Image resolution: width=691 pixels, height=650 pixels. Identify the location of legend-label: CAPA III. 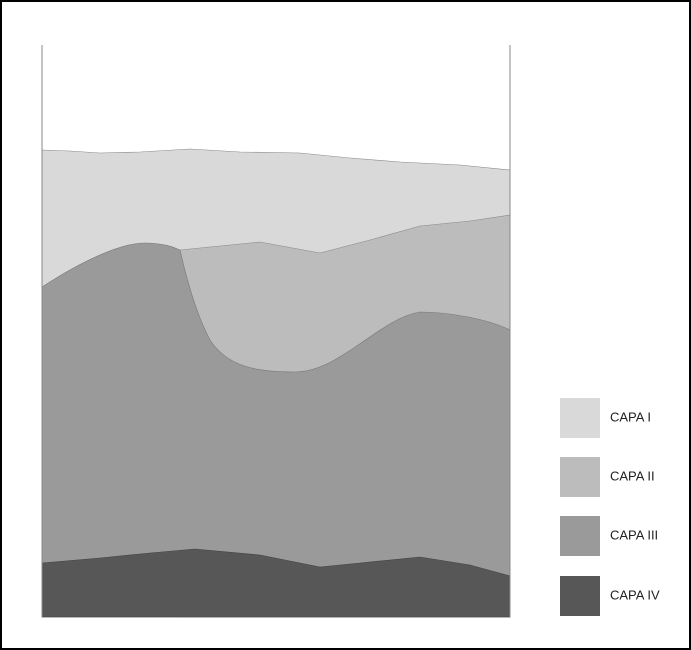
(634, 534).